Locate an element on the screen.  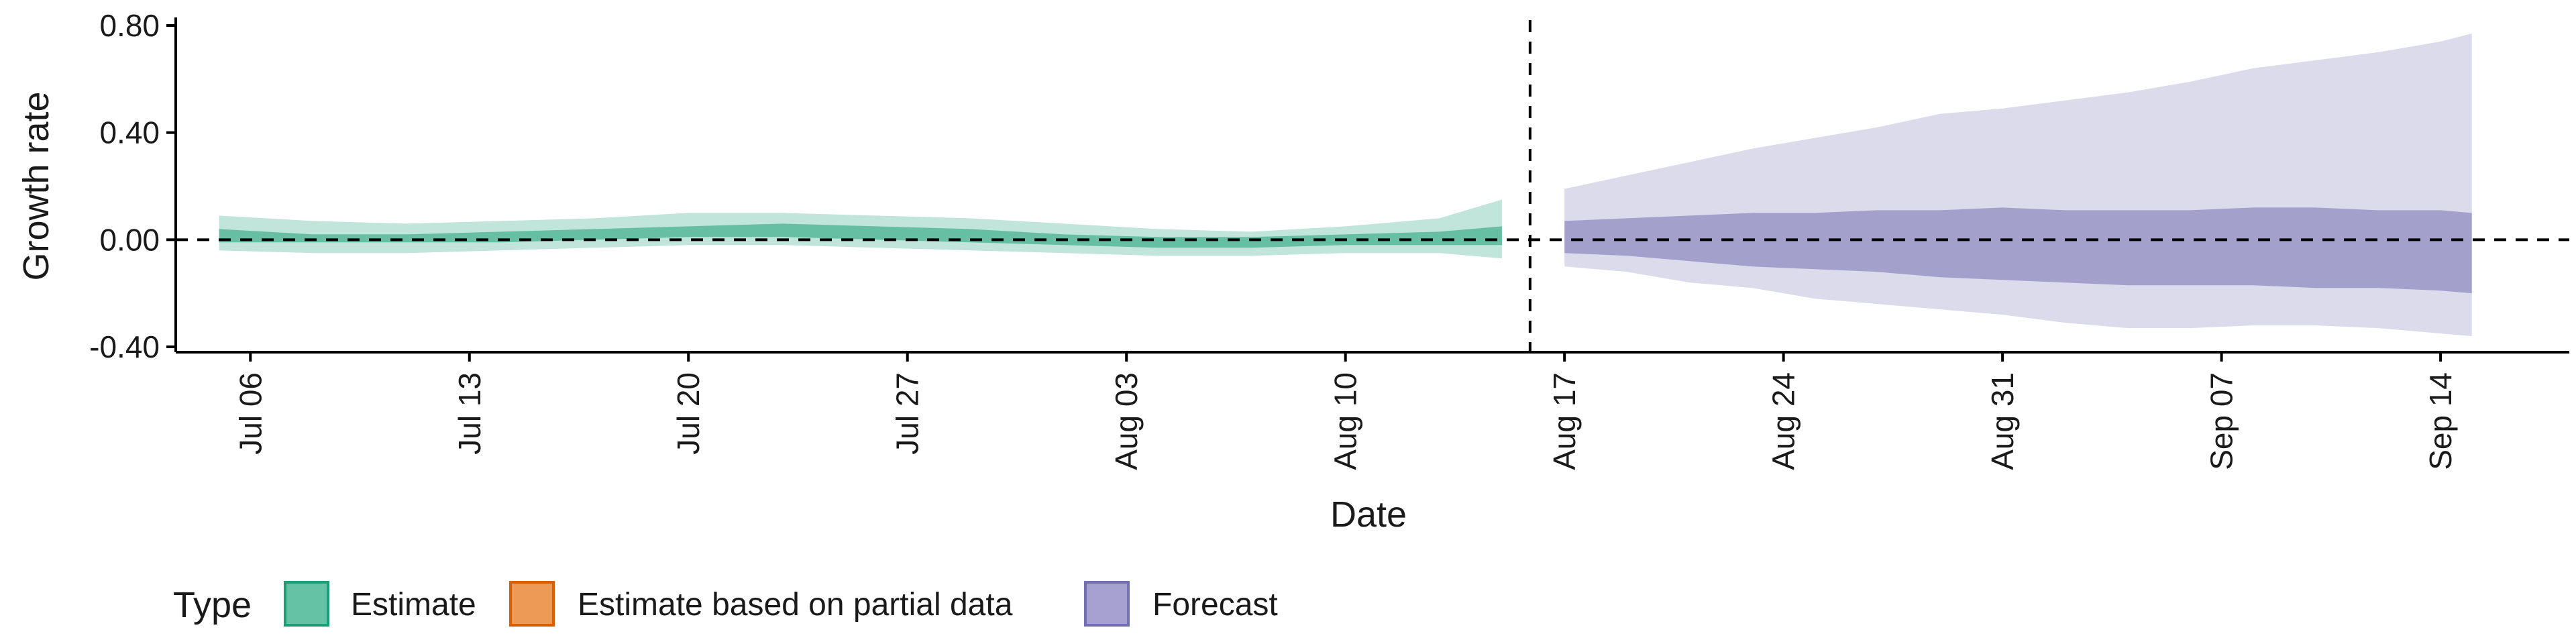
x-tick-label: Aug 10 is located at coordinates (1345, 421).